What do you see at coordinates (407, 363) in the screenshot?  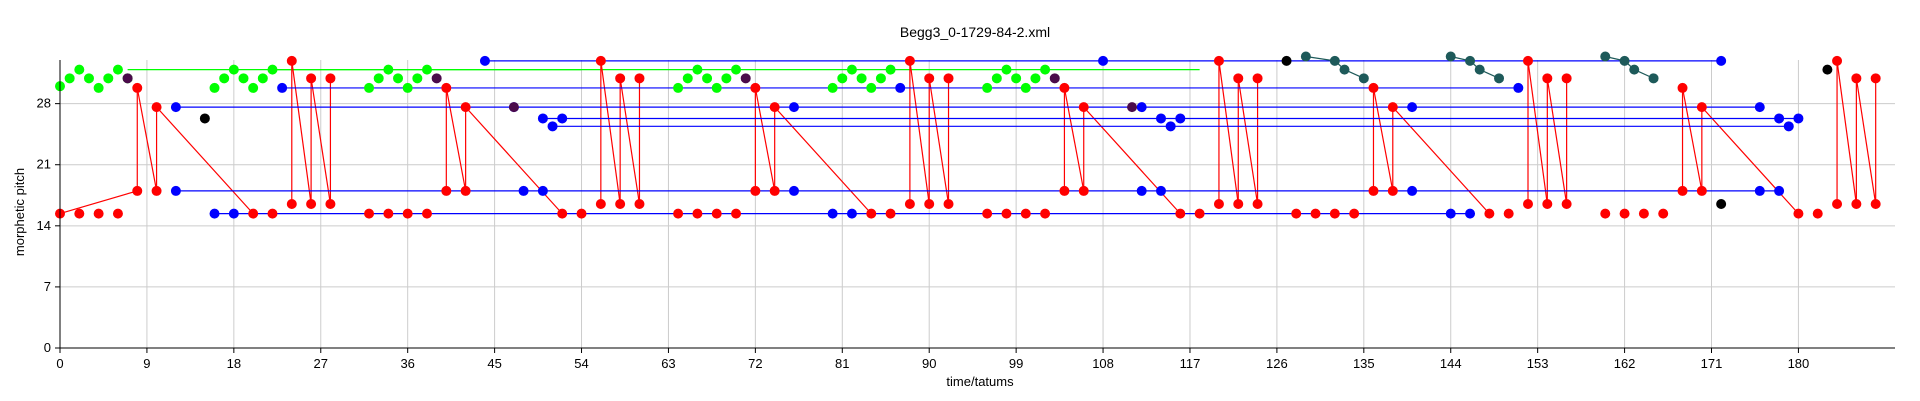 I see `x-tick-label: 36` at bounding box center [407, 363].